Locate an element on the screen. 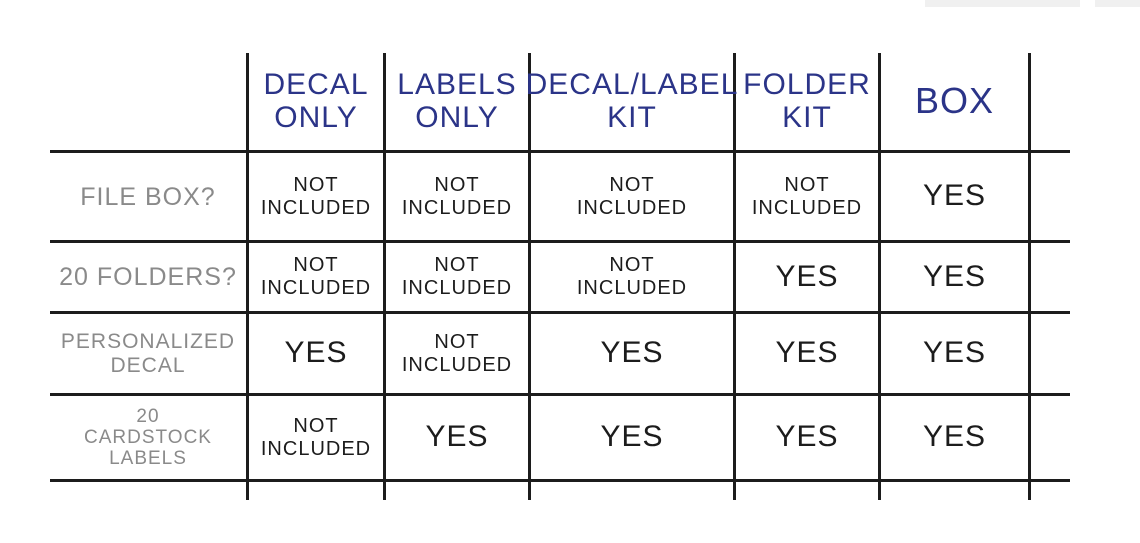  column-header-folder-kit: FOLDER KIT is located at coordinates (807, 101).